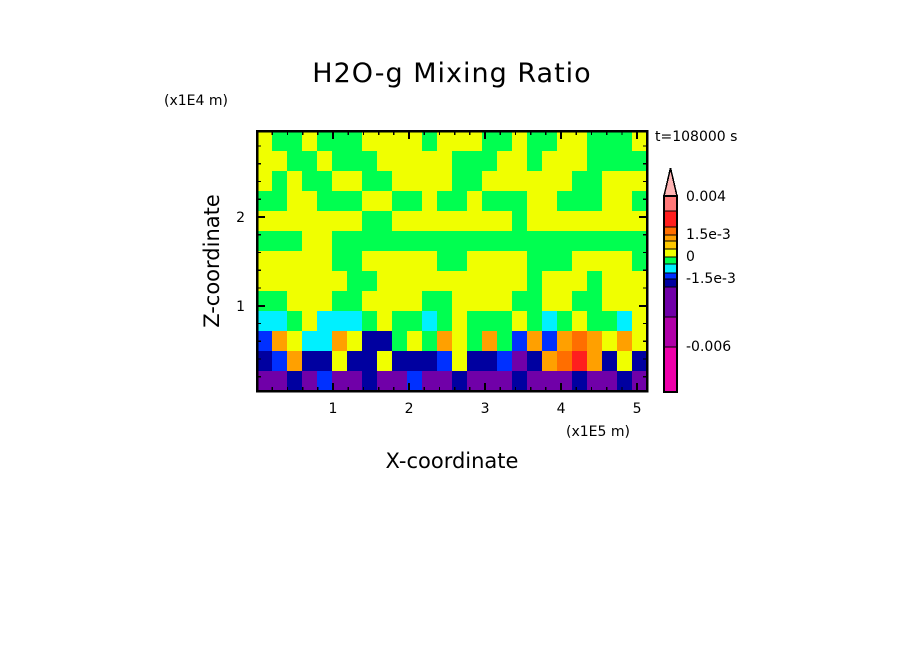 The width and height of the screenshot is (904, 654). What do you see at coordinates (333, 409) in the screenshot?
I see `x-tick-label: 1` at bounding box center [333, 409].